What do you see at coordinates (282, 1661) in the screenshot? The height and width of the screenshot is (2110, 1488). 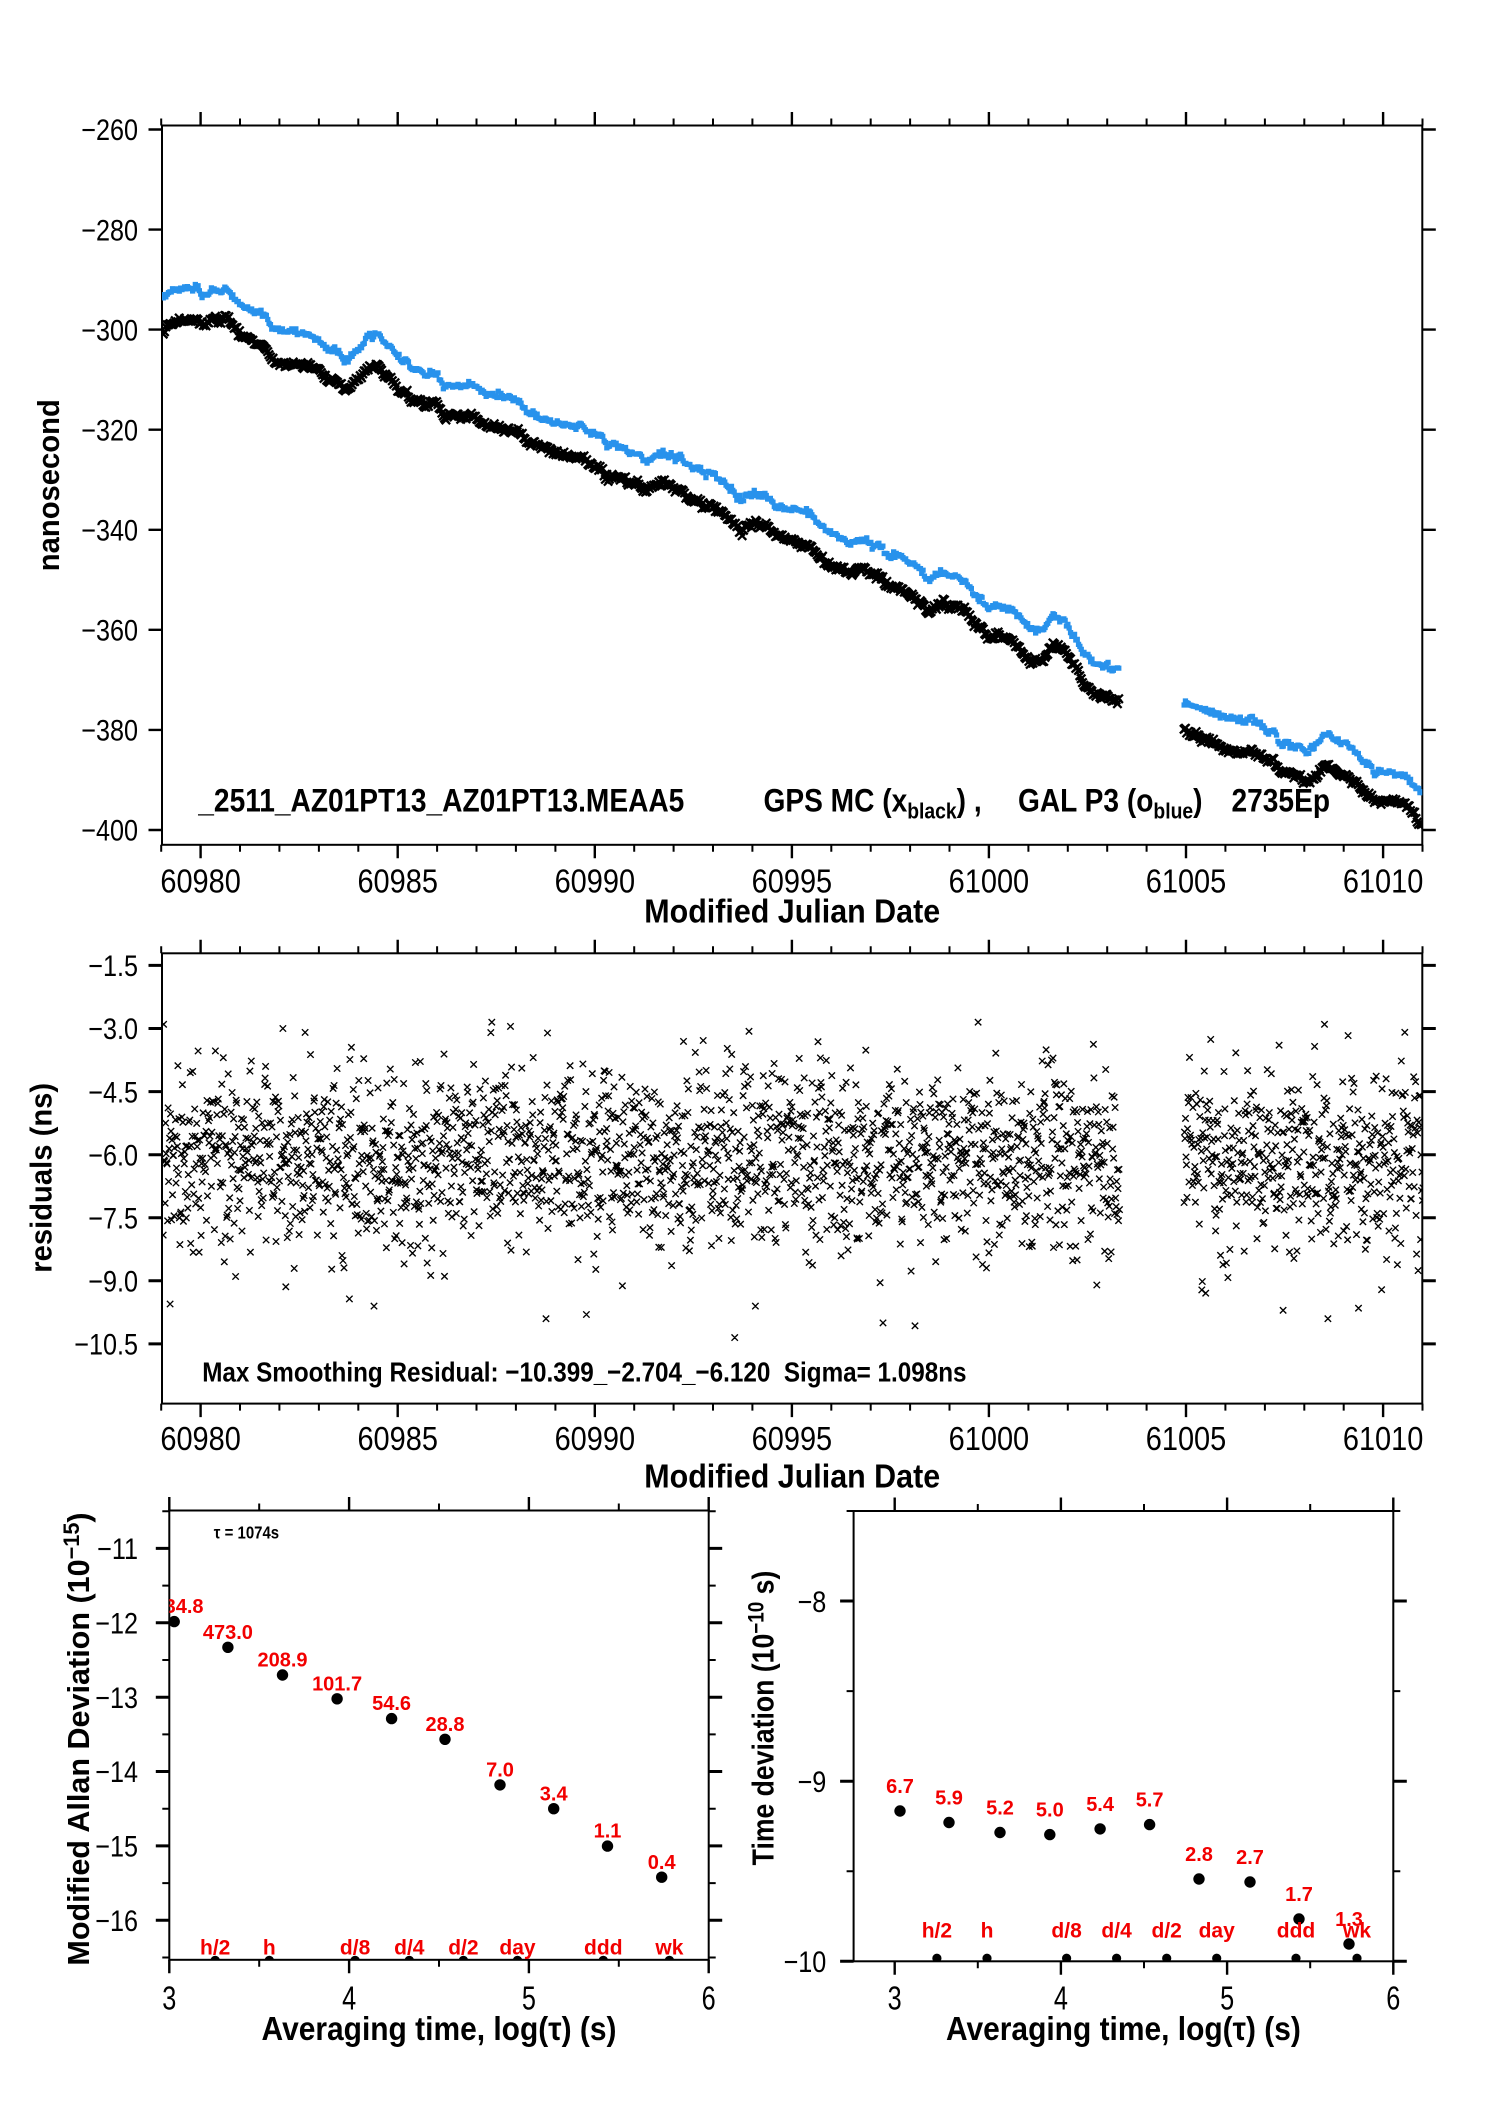 I see `svg-text: 208.9` at bounding box center [282, 1661].